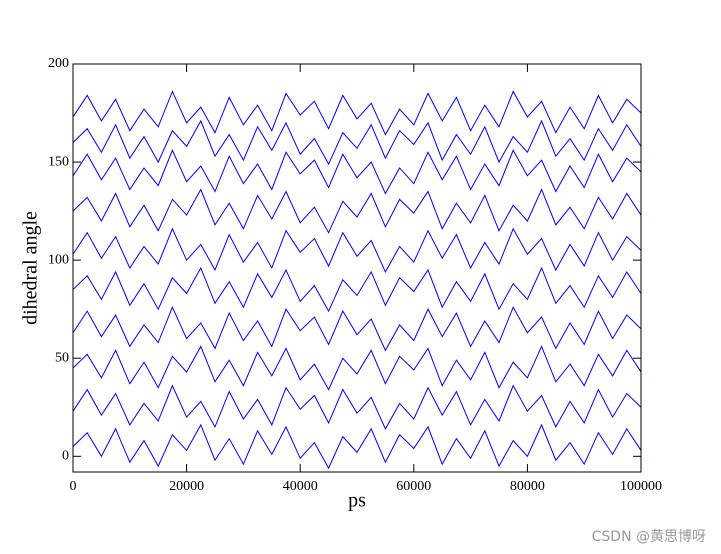 The height and width of the screenshot is (554, 721). What do you see at coordinates (62, 357) in the screenshot?
I see `y-tick-label: 50` at bounding box center [62, 357].